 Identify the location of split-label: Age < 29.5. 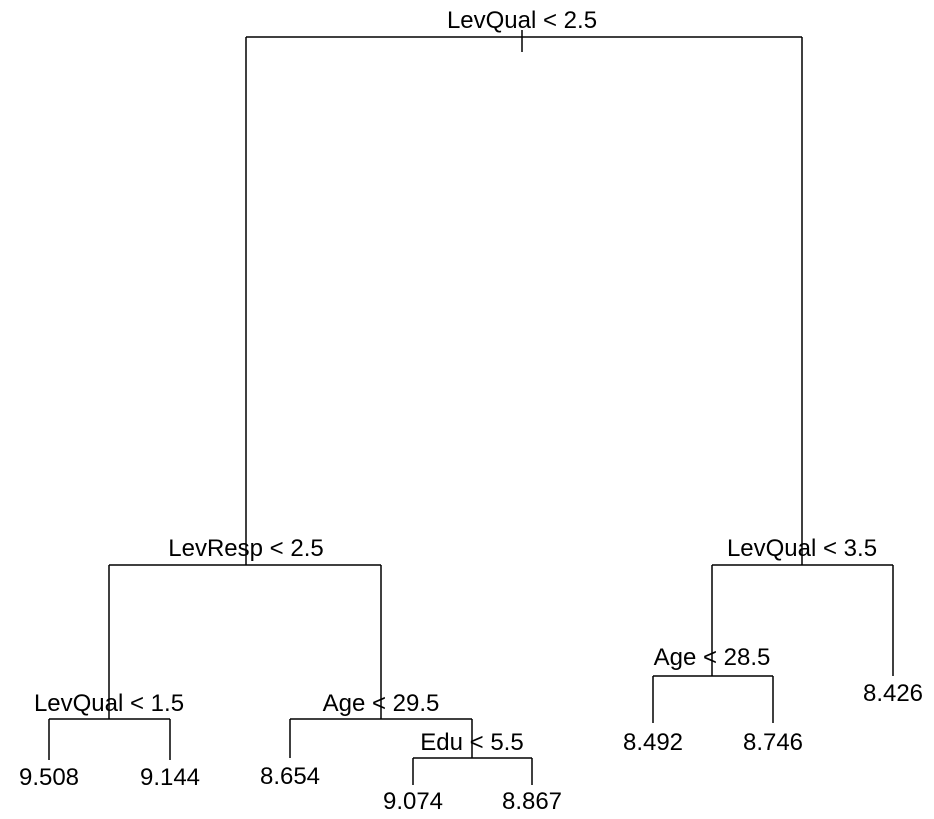
(381, 703).